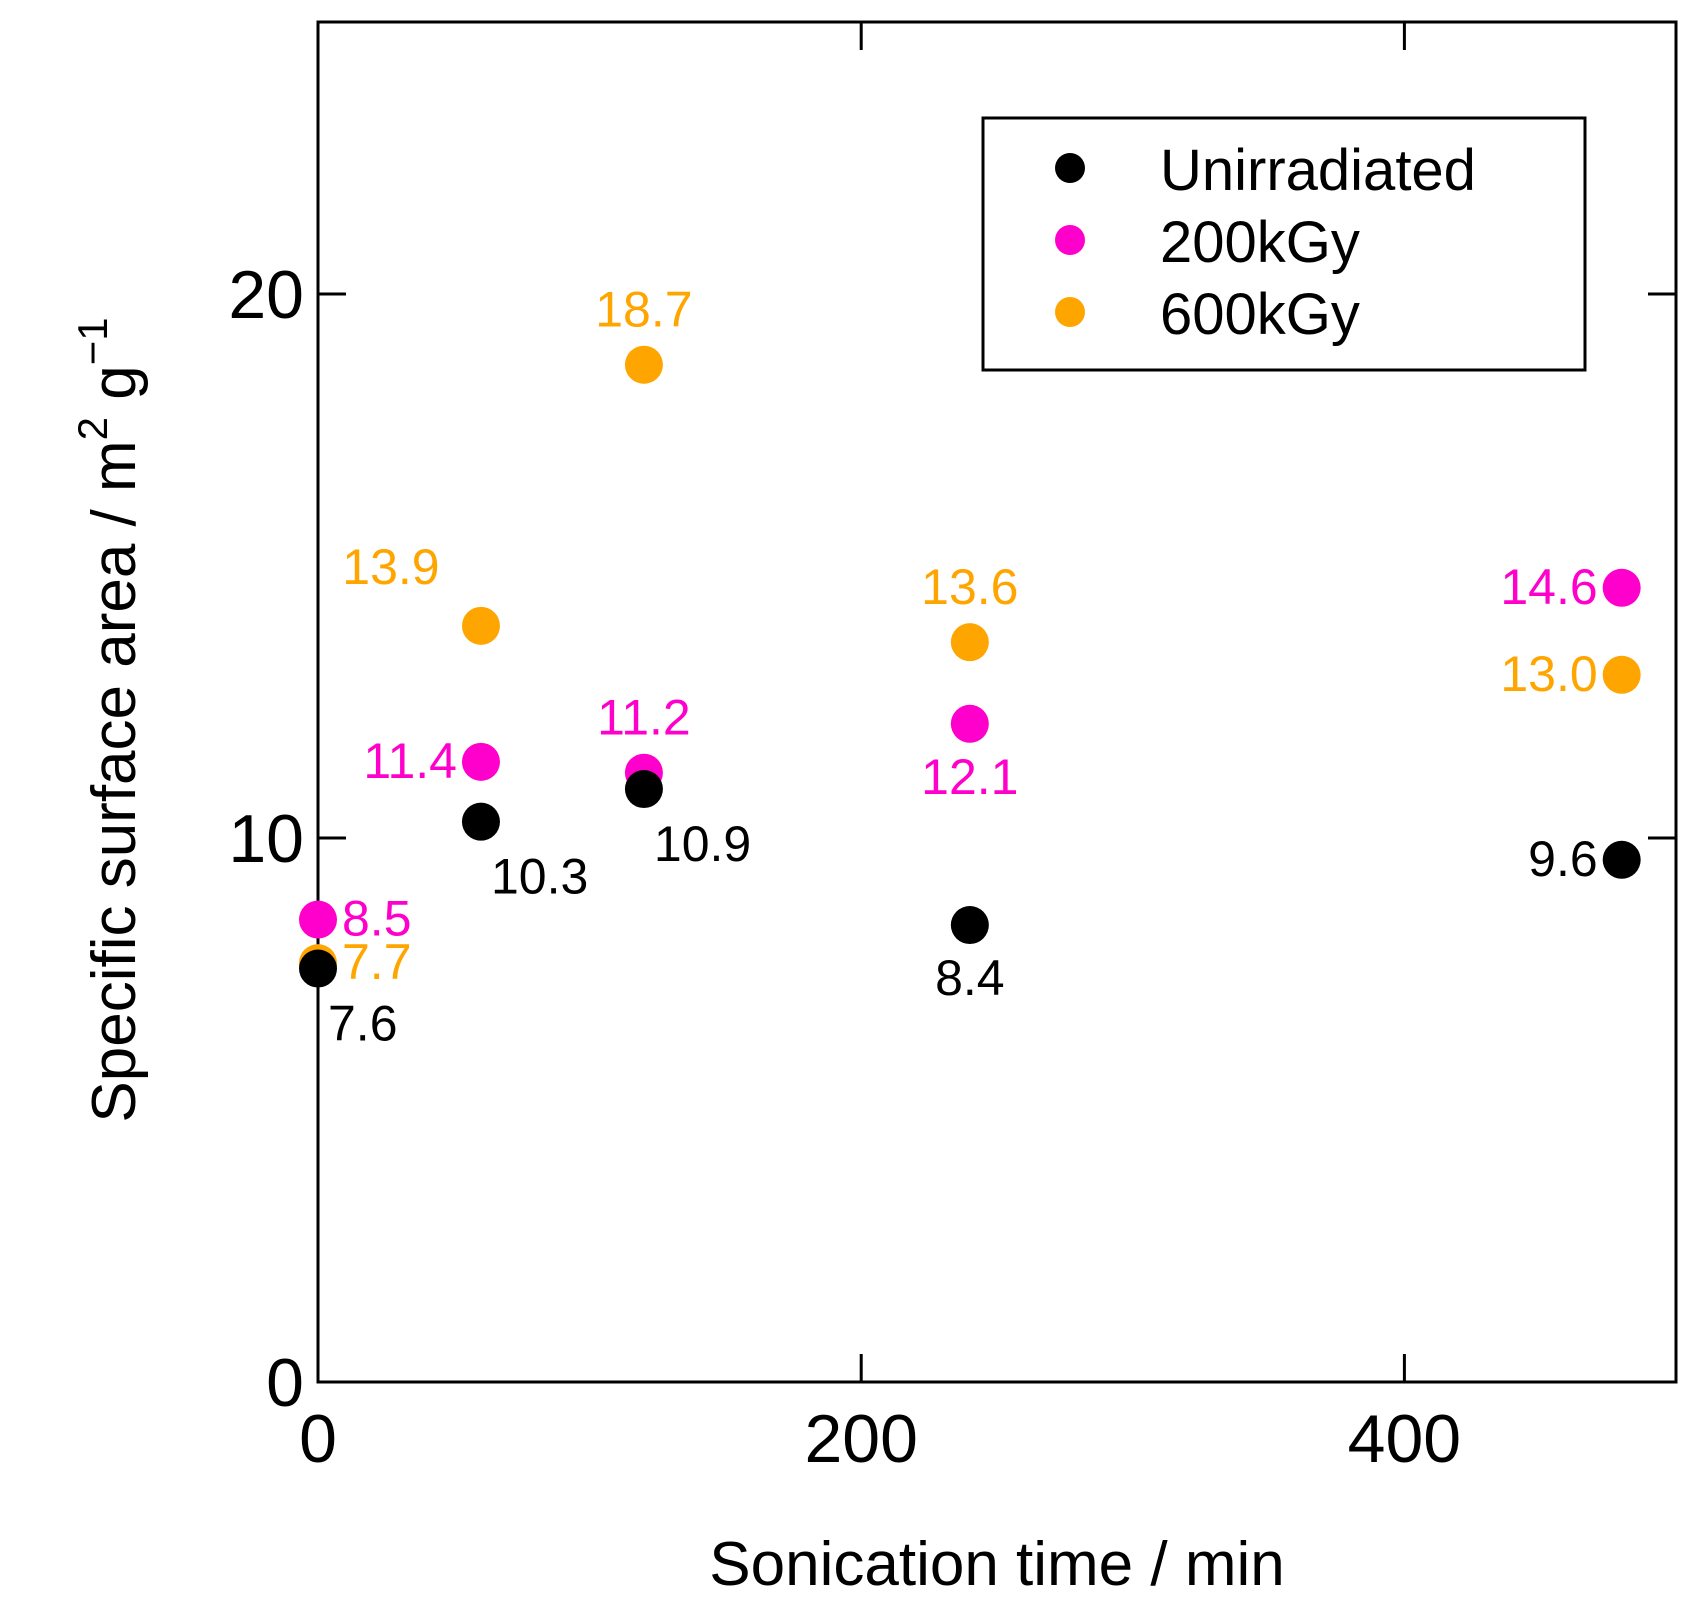 Image resolution: width=1700 pixels, height=1608 pixels. I want to click on x-tick-label-0: 0, so click(318, 1439).